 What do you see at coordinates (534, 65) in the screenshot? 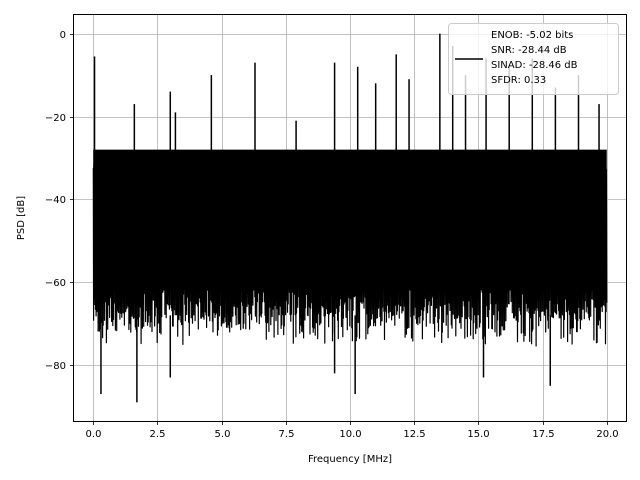
I see `legend-entry: SINAD: -28.46 dB` at bounding box center [534, 65].